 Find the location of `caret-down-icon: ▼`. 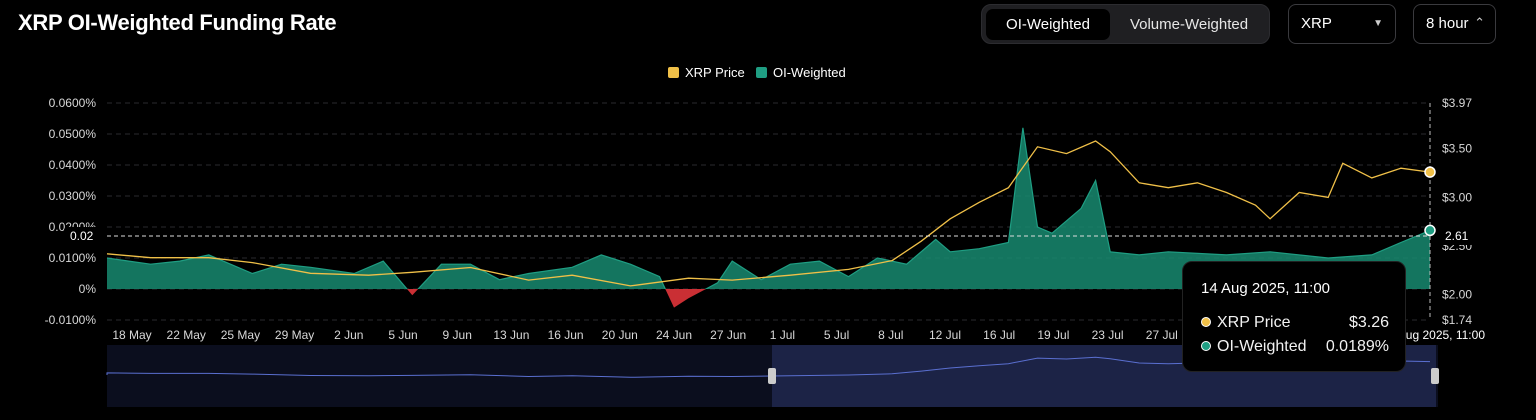

caret-down-icon: ▼ is located at coordinates (1378, 23).